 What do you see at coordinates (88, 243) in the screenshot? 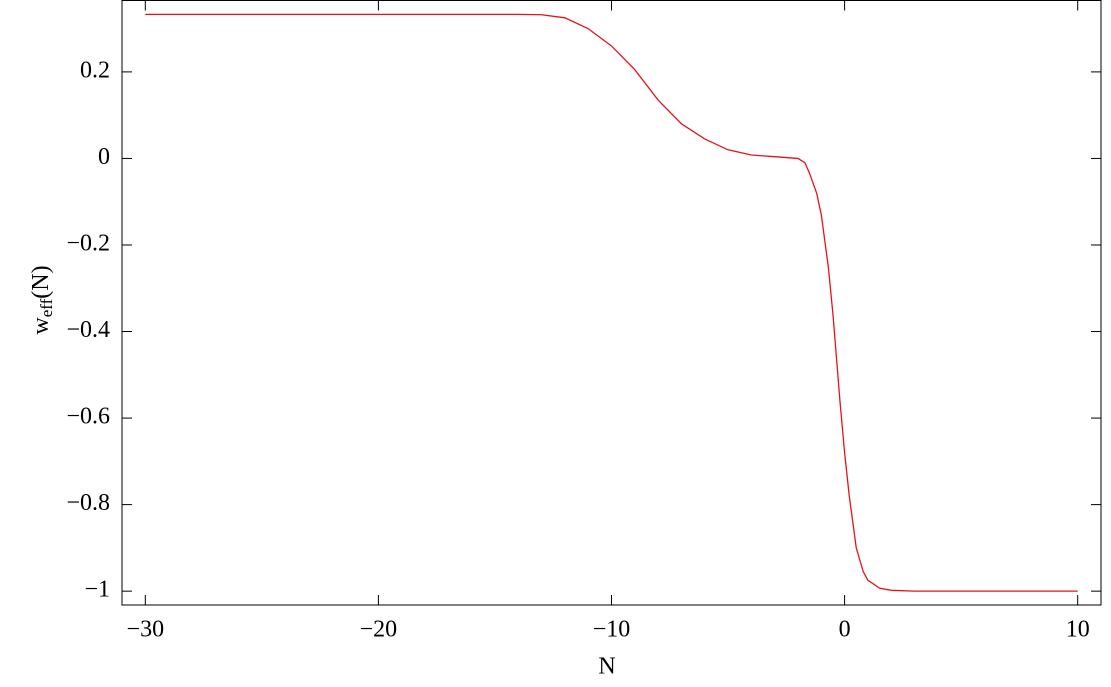
I see `y-tick-label: −0.2` at bounding box center [88, 243].